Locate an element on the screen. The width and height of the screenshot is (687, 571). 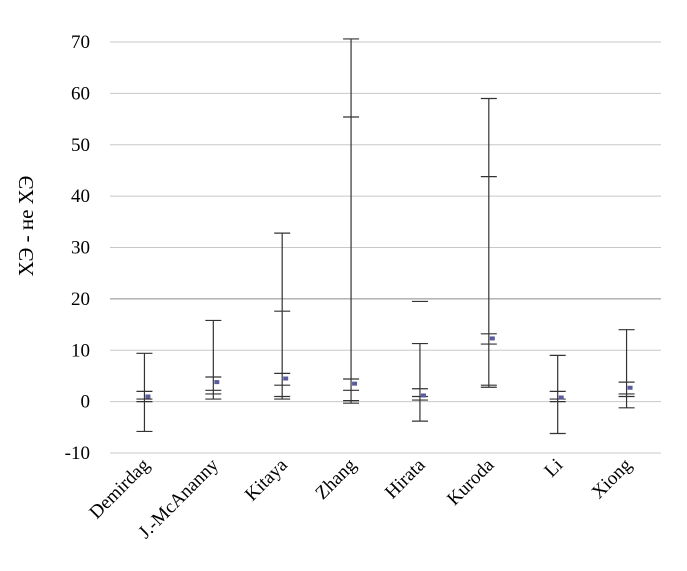
x-tick-label: Hirata is located at coordinates (405, 478).